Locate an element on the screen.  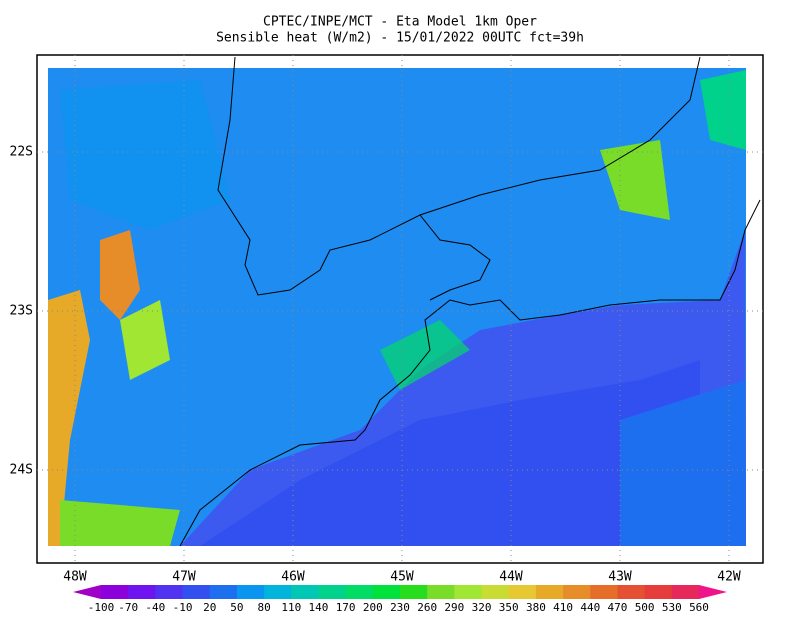
colorbar-label: 560 is located at coordinates (699, 607).